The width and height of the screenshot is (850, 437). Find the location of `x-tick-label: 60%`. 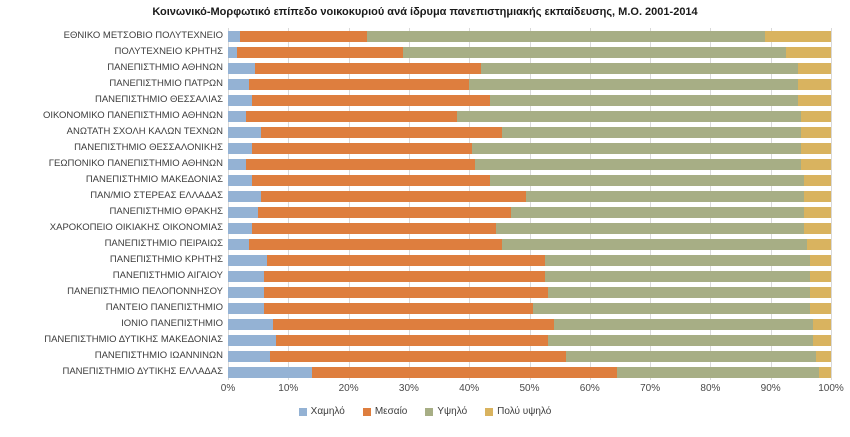

x-tick-label: 60% is located at coordinates (589, 388).